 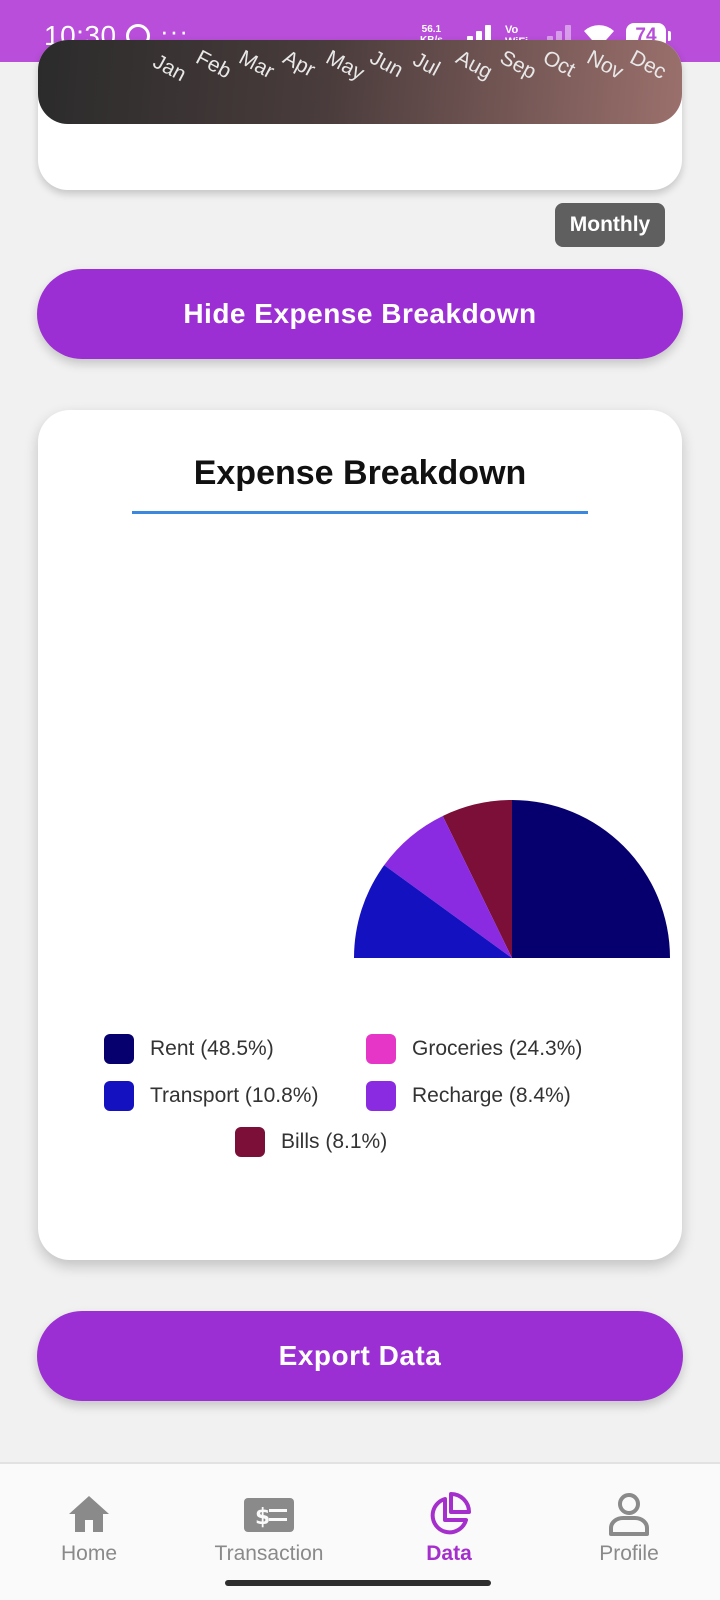 What do you see at coordinates (474, 65) in the screenshot?
I see `month-label: Aug` at bounding box center [474, 65].